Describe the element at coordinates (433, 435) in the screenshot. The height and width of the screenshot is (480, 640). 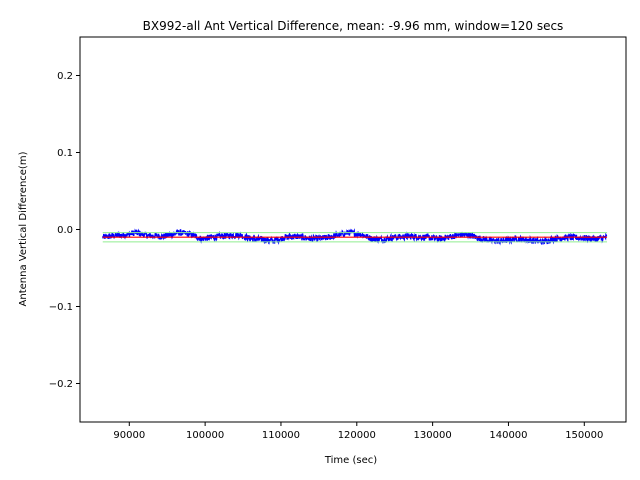
I see `x-tick-label-4: 130000` at that location.